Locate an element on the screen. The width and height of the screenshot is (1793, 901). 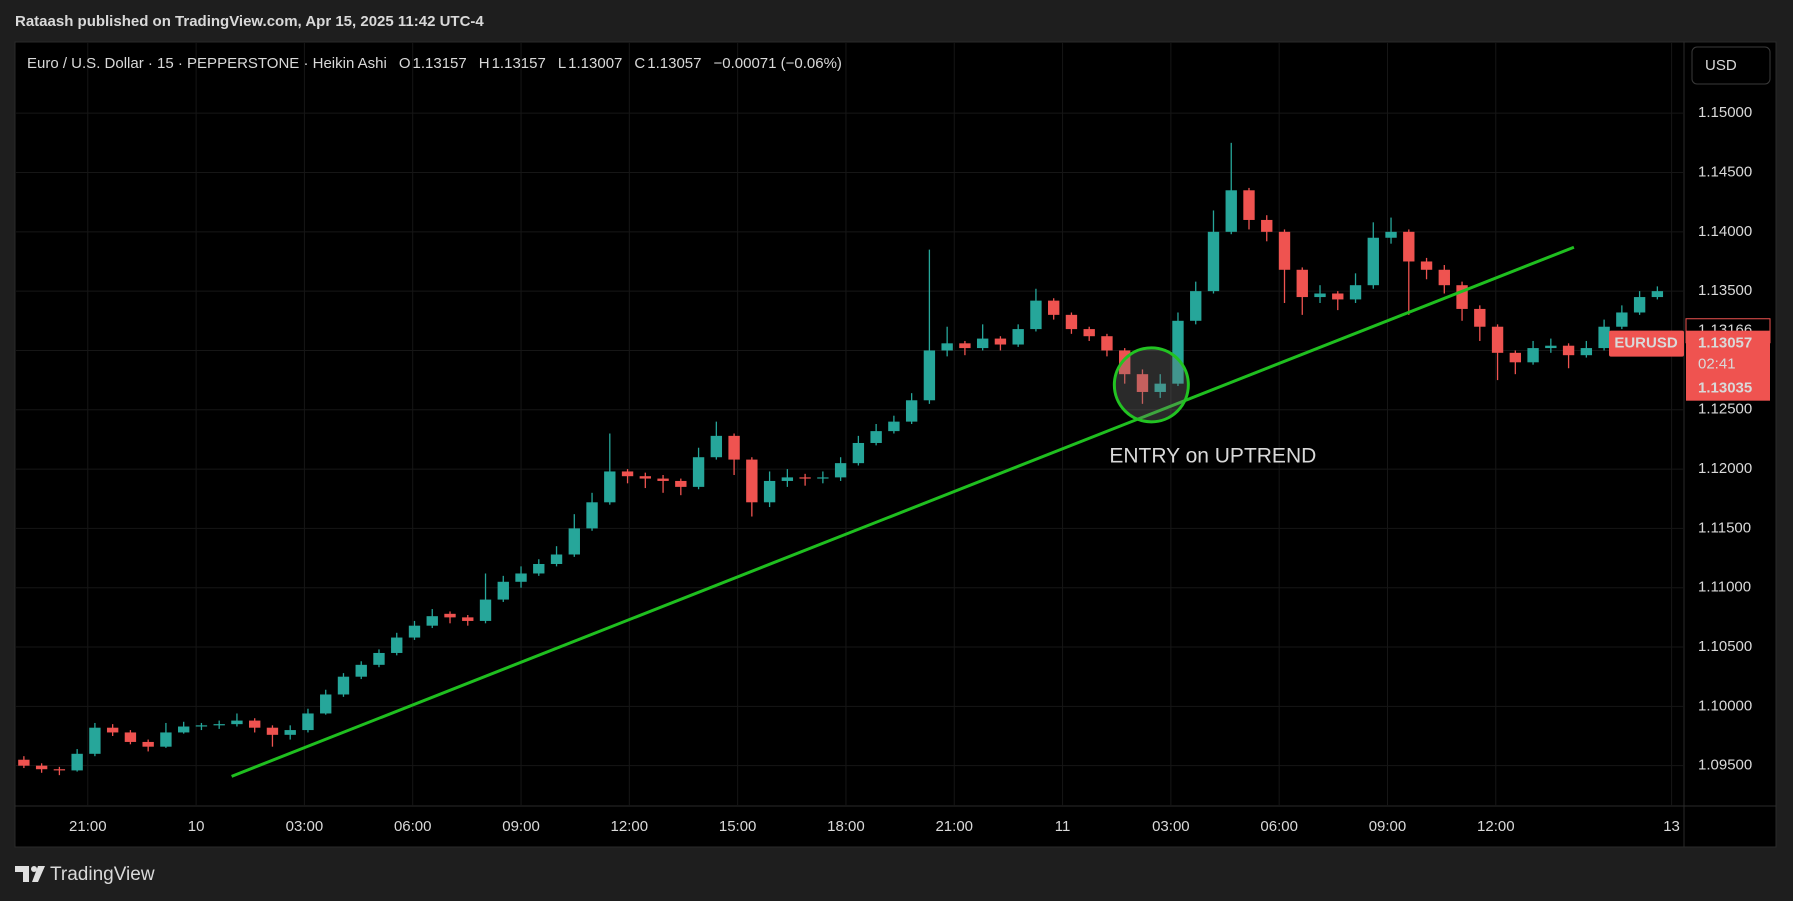
price-badge is located at coordinates (1728, 365).